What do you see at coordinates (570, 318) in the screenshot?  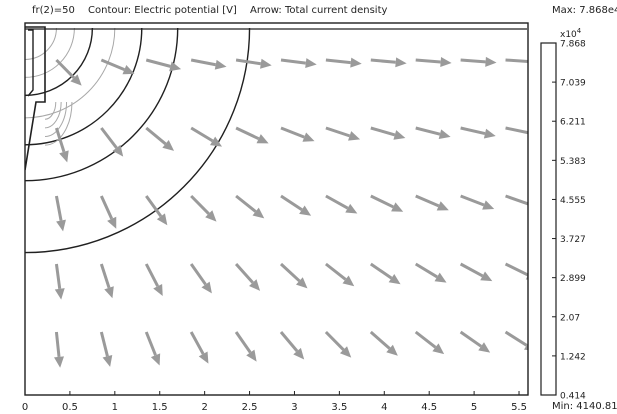 I see `colorbar-tick-label: 2.07` at bounding box center [570, 318].